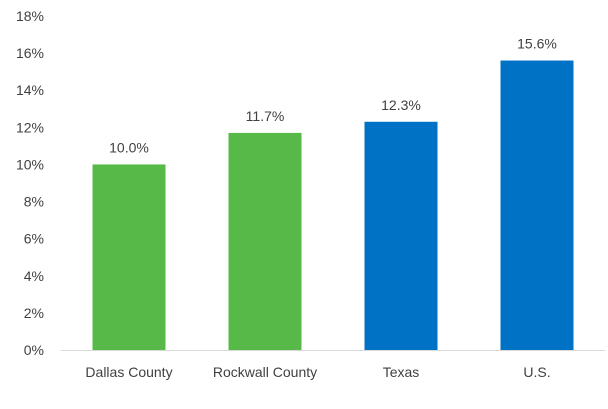  What do you see at coordinates (34, 313) in the screenshot?
I see `y-tick-label: 2%` at bounding box center [34, 313].